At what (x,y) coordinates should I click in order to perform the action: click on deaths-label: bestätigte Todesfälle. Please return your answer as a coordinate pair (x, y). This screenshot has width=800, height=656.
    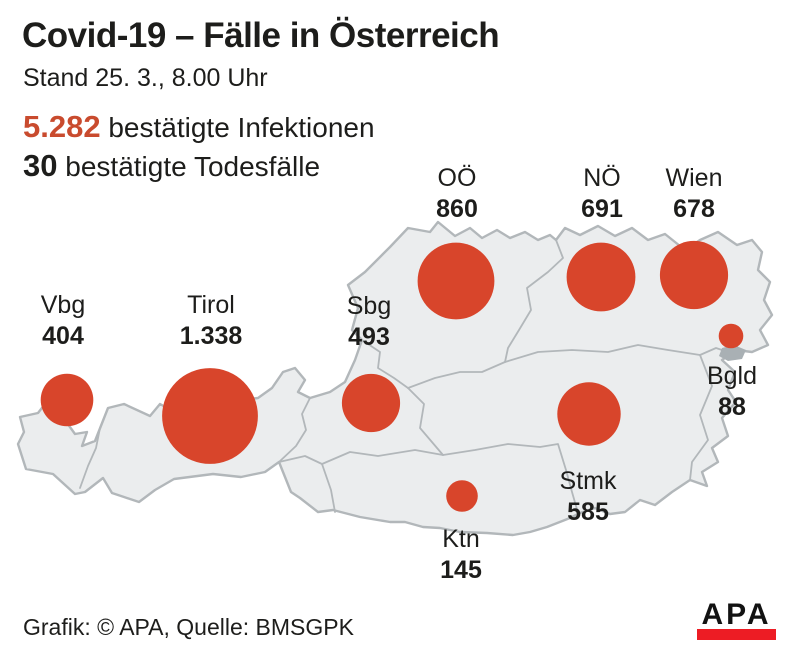
    Looking at the image, I should click on (193, 166).